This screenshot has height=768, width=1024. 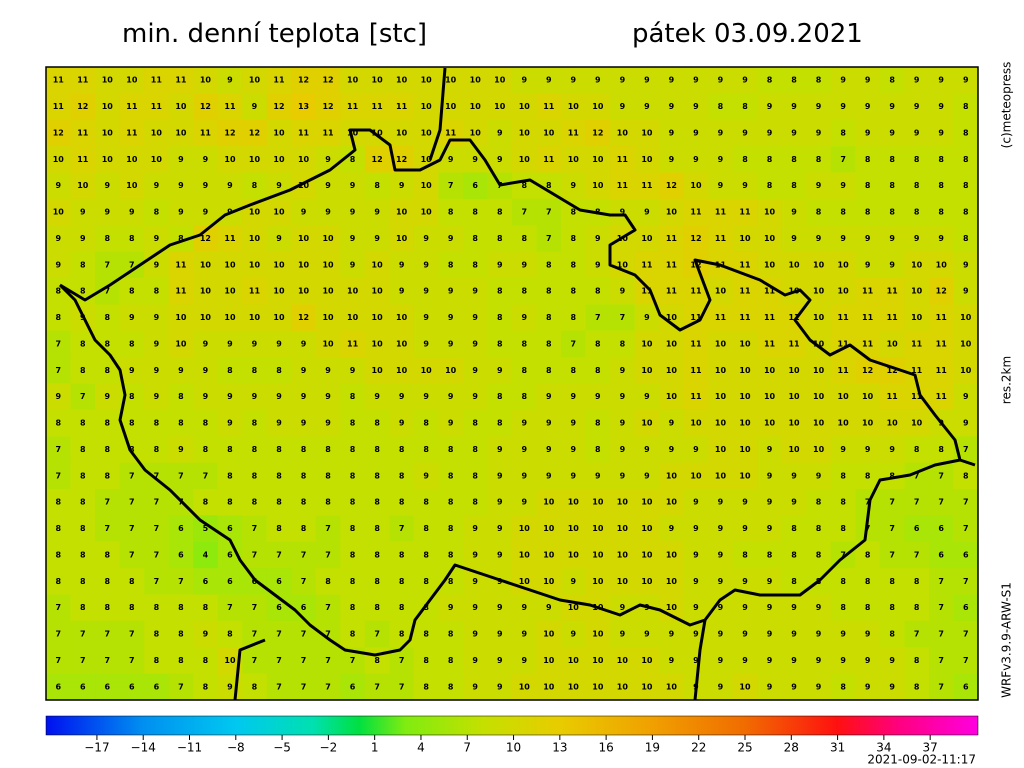 I want to click on cell-value: 11, so click(x=844, y=317).